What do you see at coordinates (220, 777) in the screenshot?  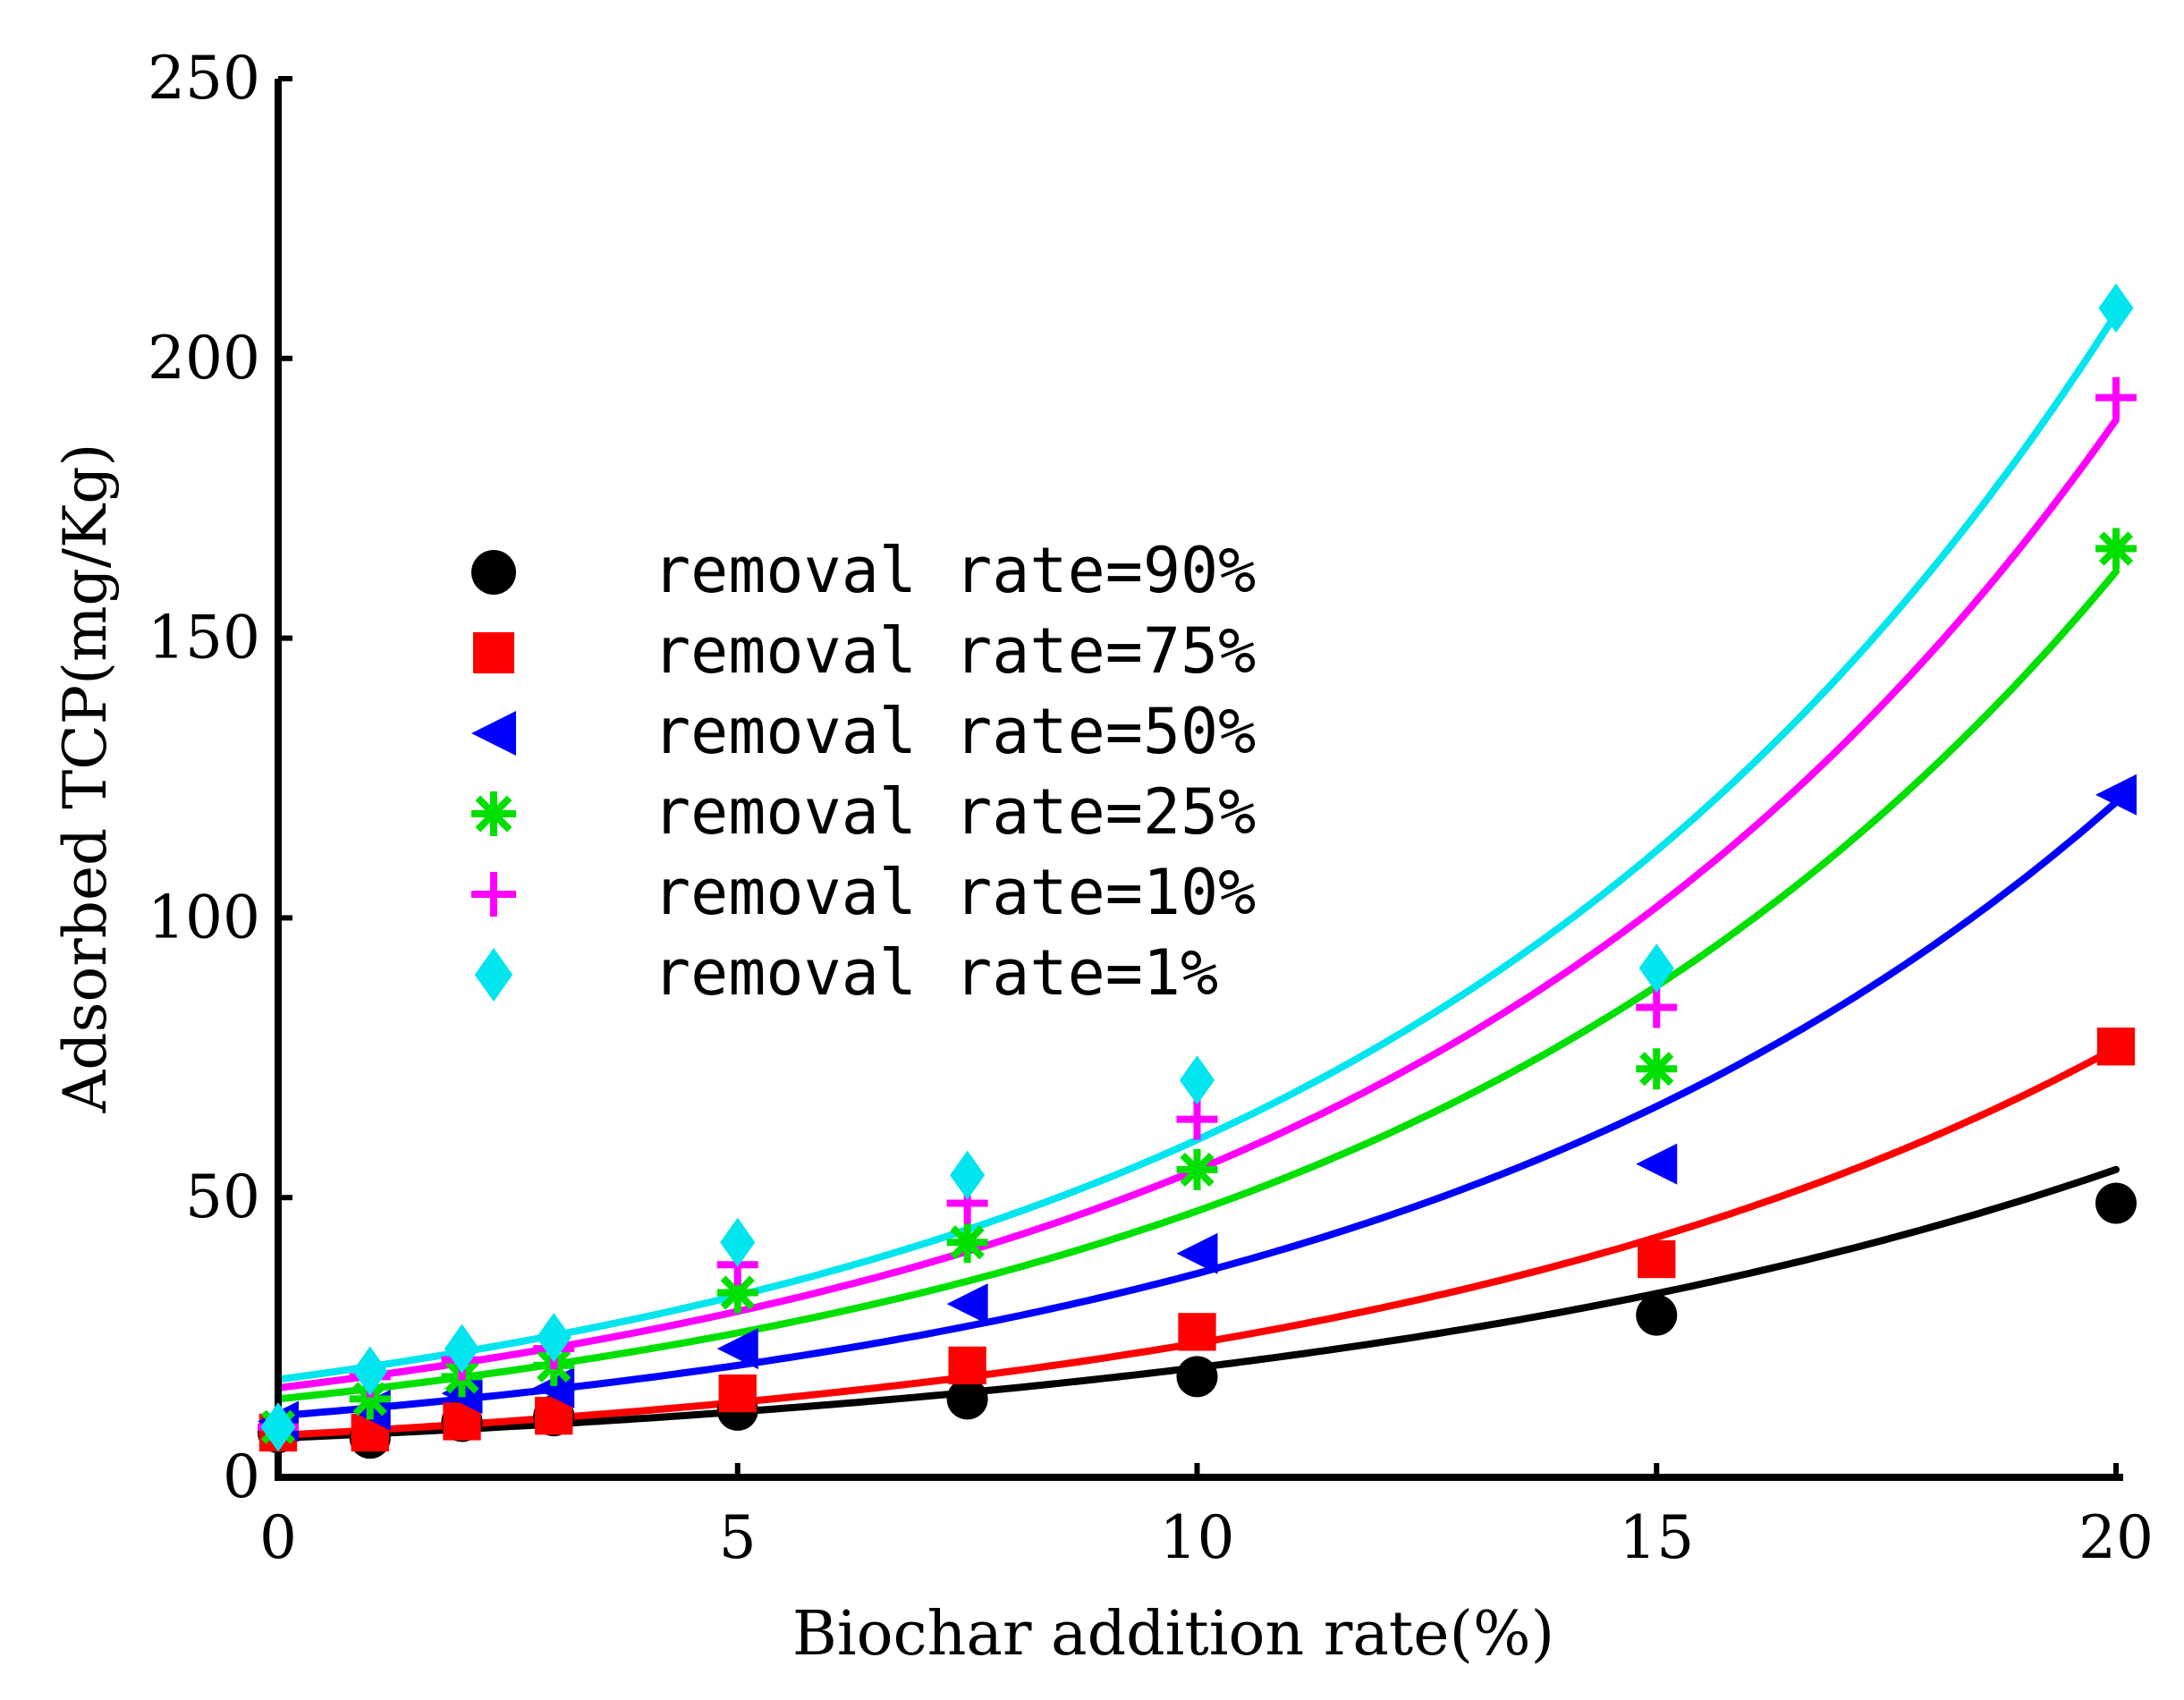 I see `y-ticks: 0 50 100 150 200 250` at bounding box center [220, 777].